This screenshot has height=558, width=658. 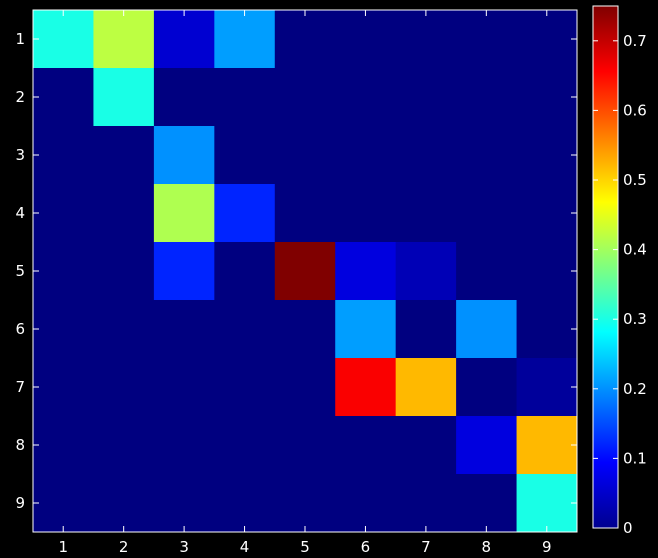 What do you see at coordinates (245, 547) in the screenshot?
I see `x-tick-label: 4` at bounding box center [245, 547].